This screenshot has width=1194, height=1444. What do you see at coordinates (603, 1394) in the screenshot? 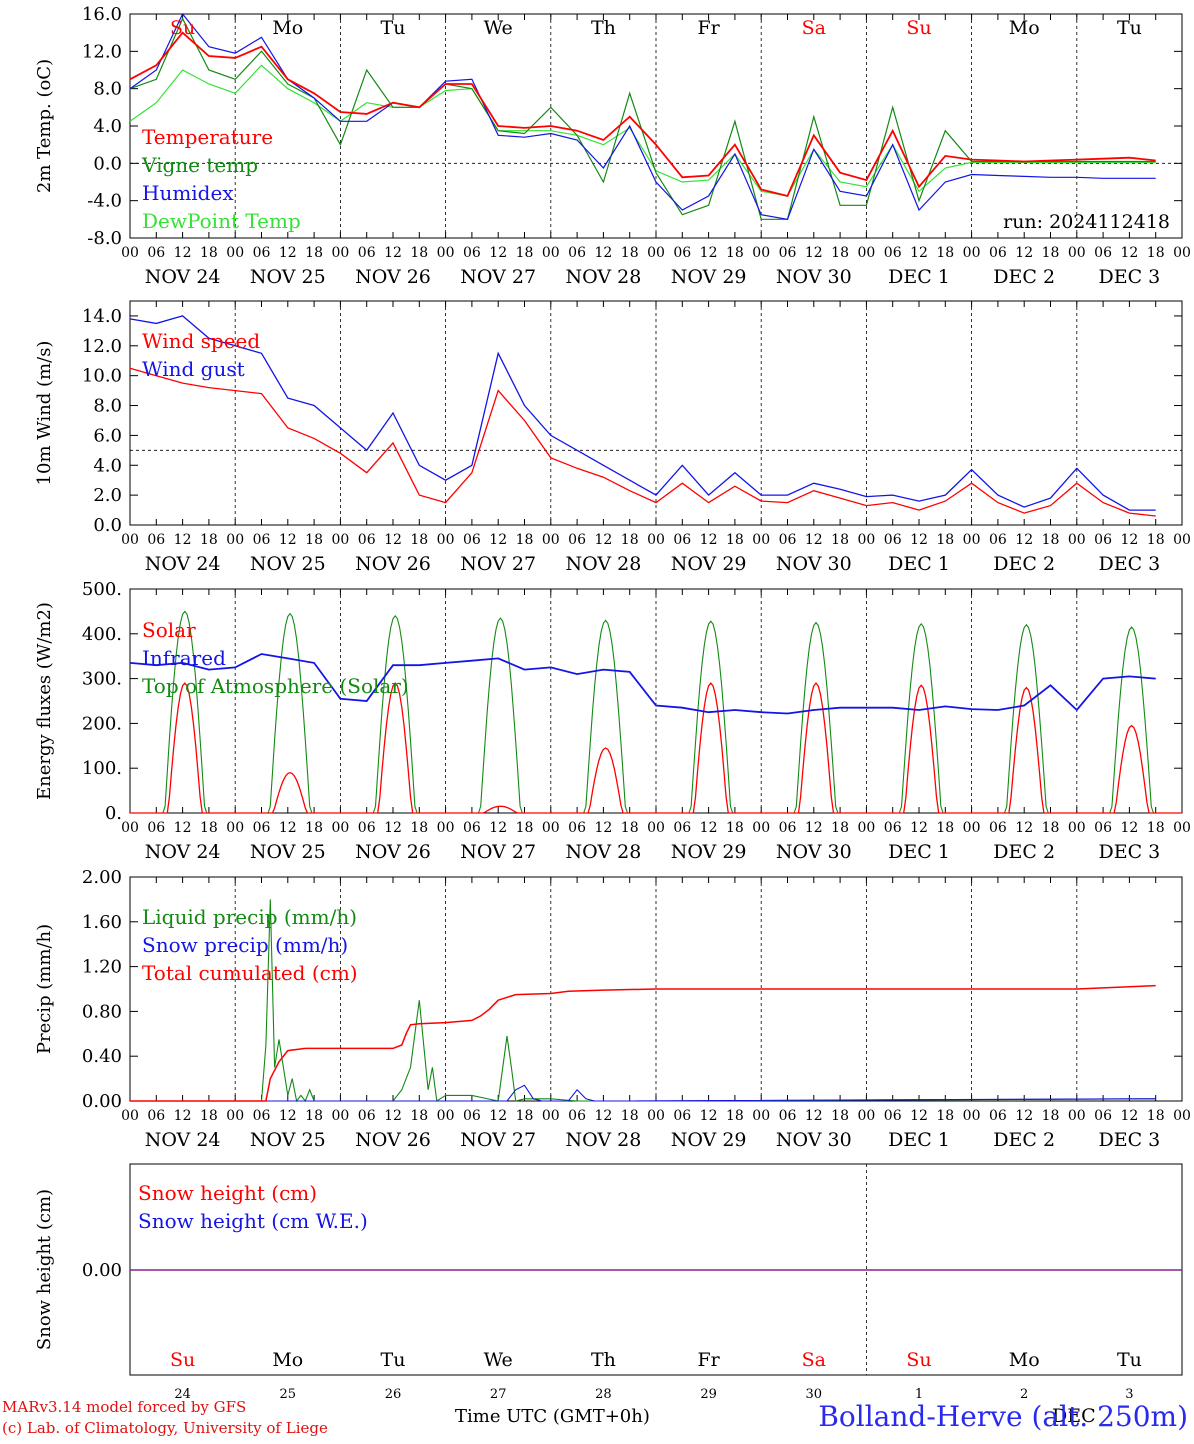
I see `day-number-label: 28` at bounding box center [603, 1394].